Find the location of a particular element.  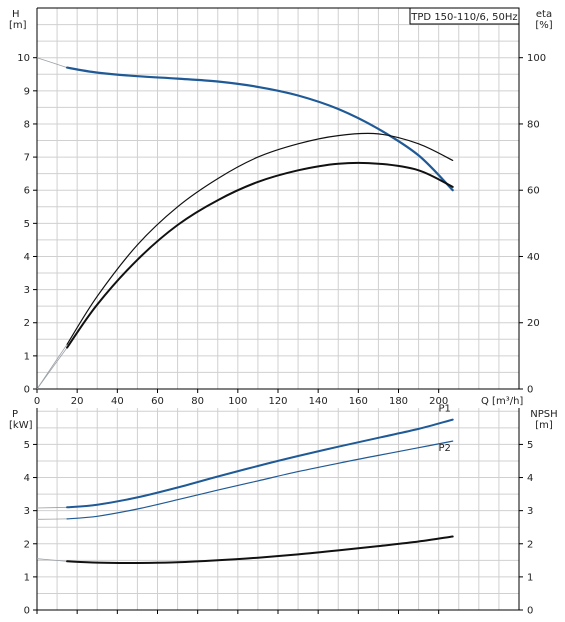

x-tick-label: 200 is located at coordinates (438, 401).